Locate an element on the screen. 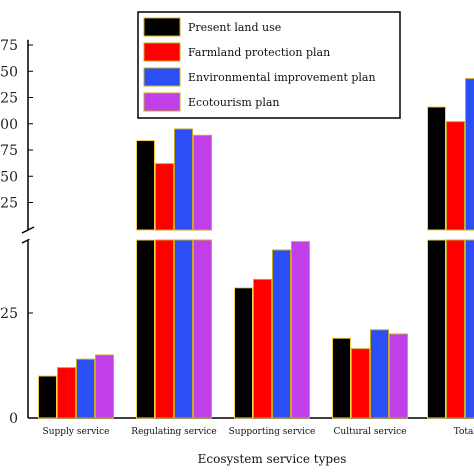 This screenshot has height=474, width=474. y-lower-tick-label: 25 is located at coordinates (9, 314).